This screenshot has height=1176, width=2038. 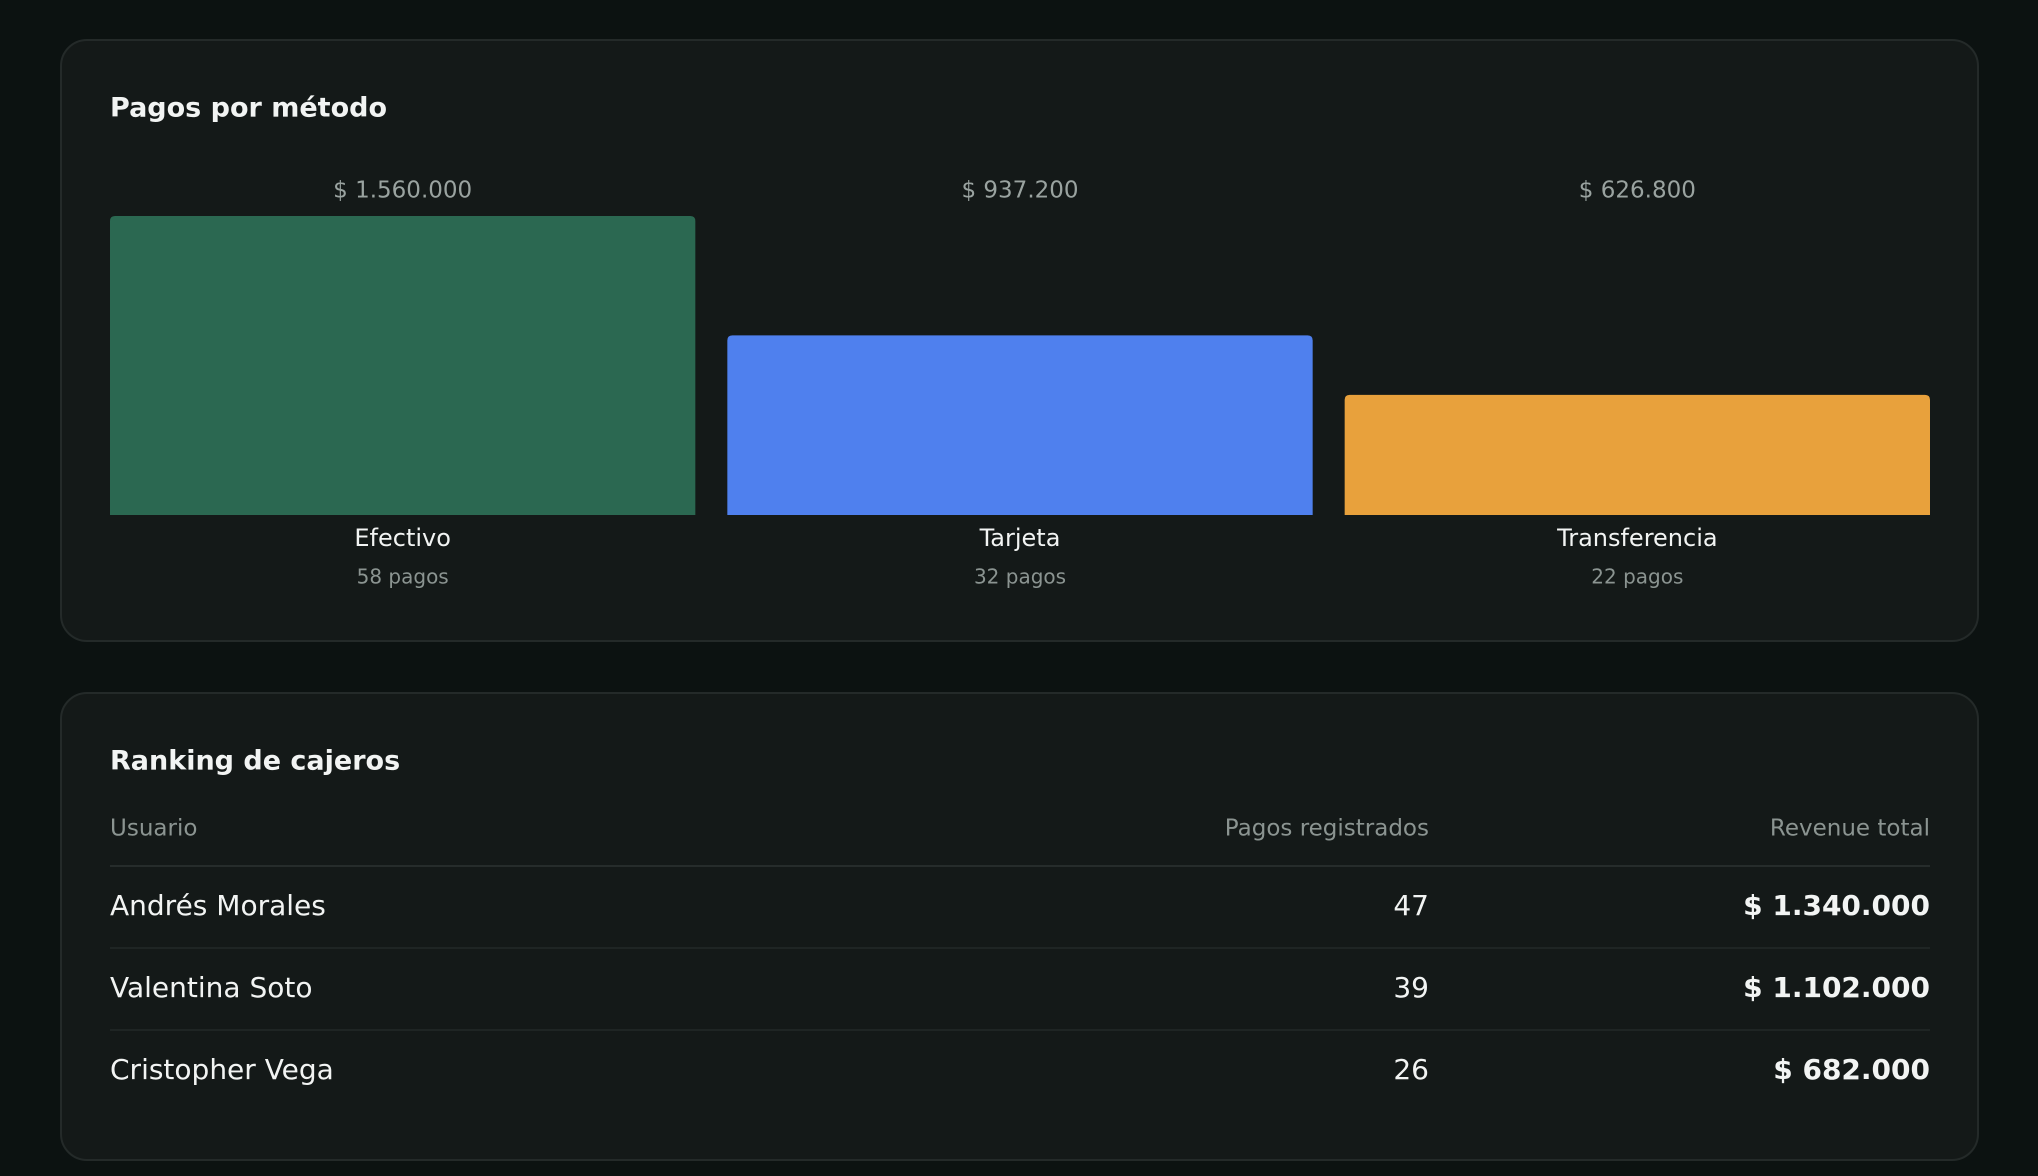 I want to click on value-label: $ 626.800, so click(x=1637, y=191).